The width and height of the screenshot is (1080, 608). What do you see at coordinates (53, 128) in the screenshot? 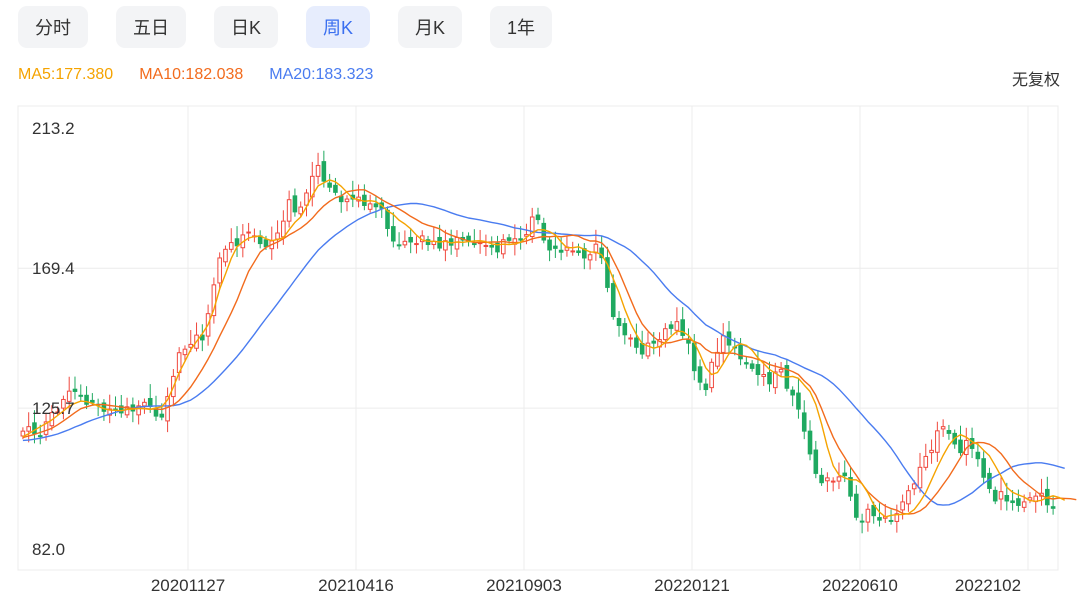
I see `y-tick-label: 213.2` at bounding box center [53, 128].